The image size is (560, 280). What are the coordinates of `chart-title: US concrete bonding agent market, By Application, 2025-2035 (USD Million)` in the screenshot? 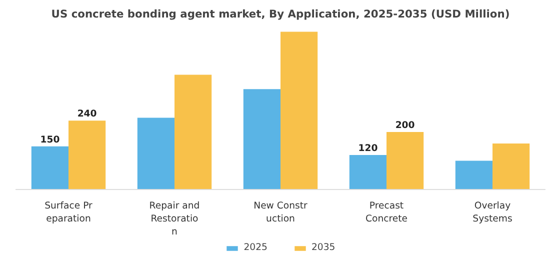 It's located at (280, 14).